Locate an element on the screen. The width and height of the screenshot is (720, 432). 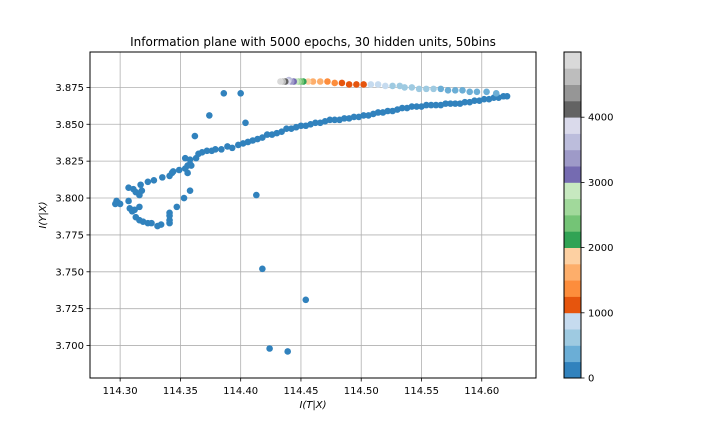
x-tick-label: 114.45 is located at coordinates (300, 391).